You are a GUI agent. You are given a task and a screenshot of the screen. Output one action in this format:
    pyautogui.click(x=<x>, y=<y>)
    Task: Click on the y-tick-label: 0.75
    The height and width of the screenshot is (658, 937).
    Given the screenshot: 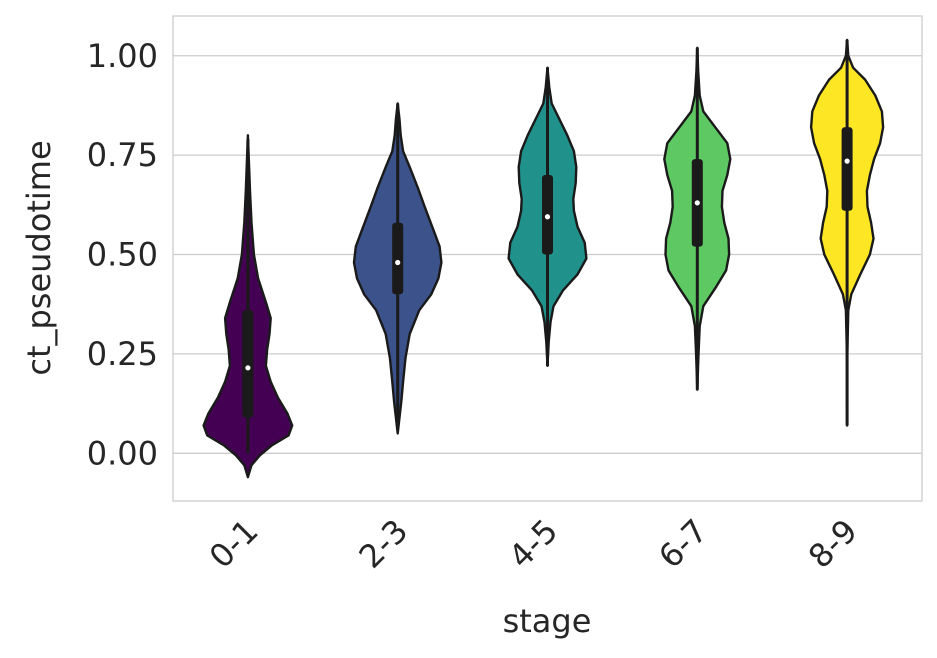 What is the action you would take?
    pyautogui.click(x=122, y=155)
    